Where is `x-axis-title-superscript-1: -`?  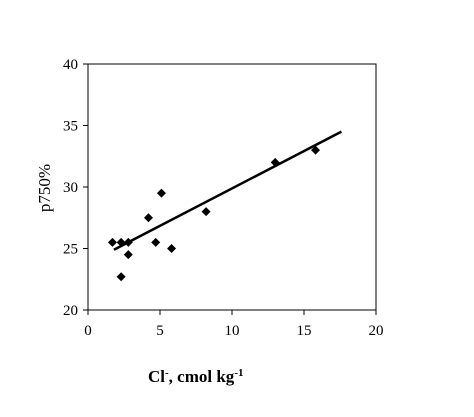
x-axis-title-superscript-1: - is located at coordinates (167, 373).